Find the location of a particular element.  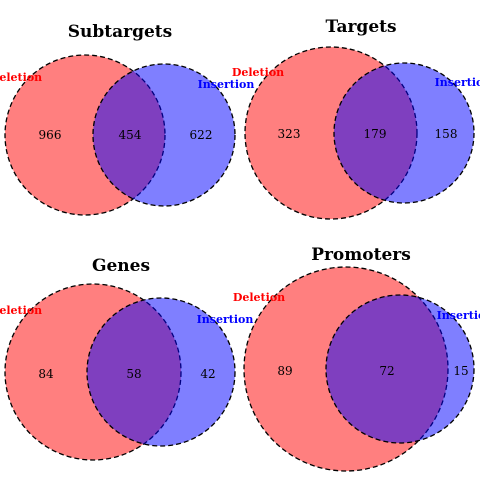

panel-title: Targets is located at coordinates (360, 27).